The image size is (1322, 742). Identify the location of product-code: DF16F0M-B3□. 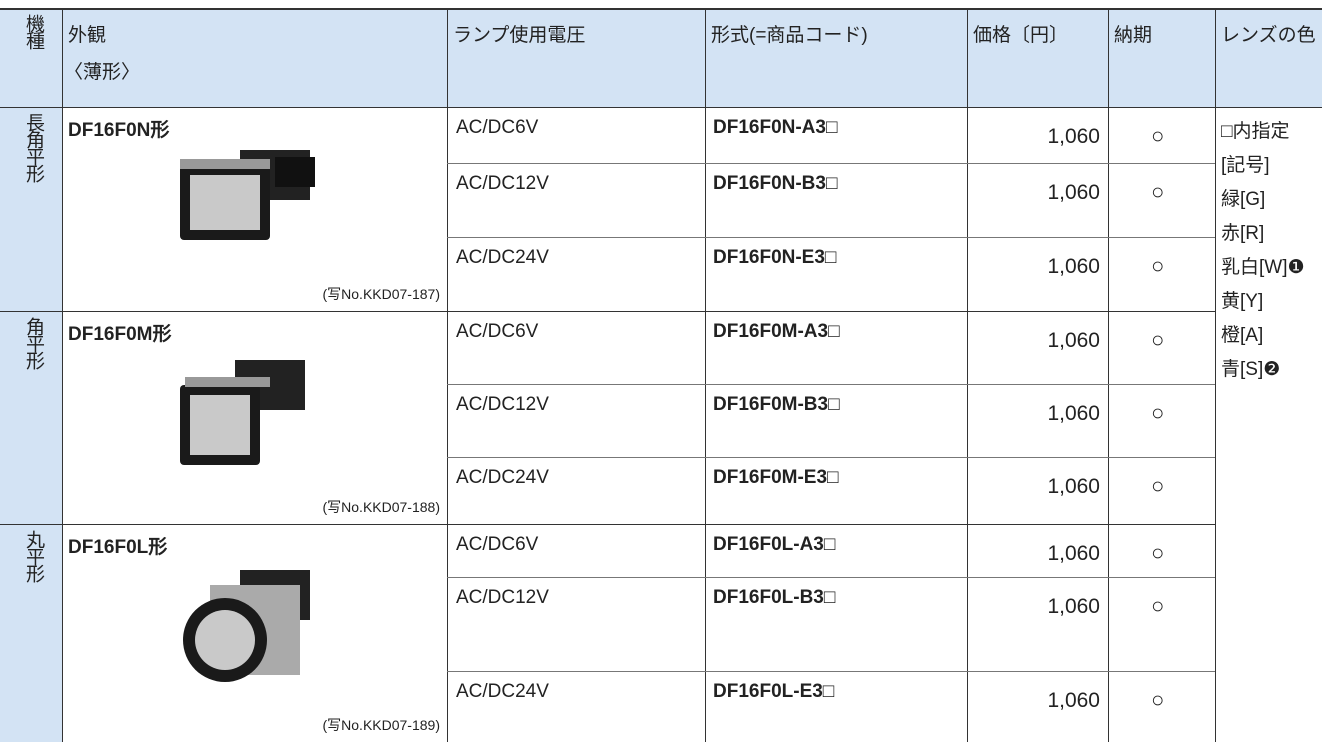
(776, 404).